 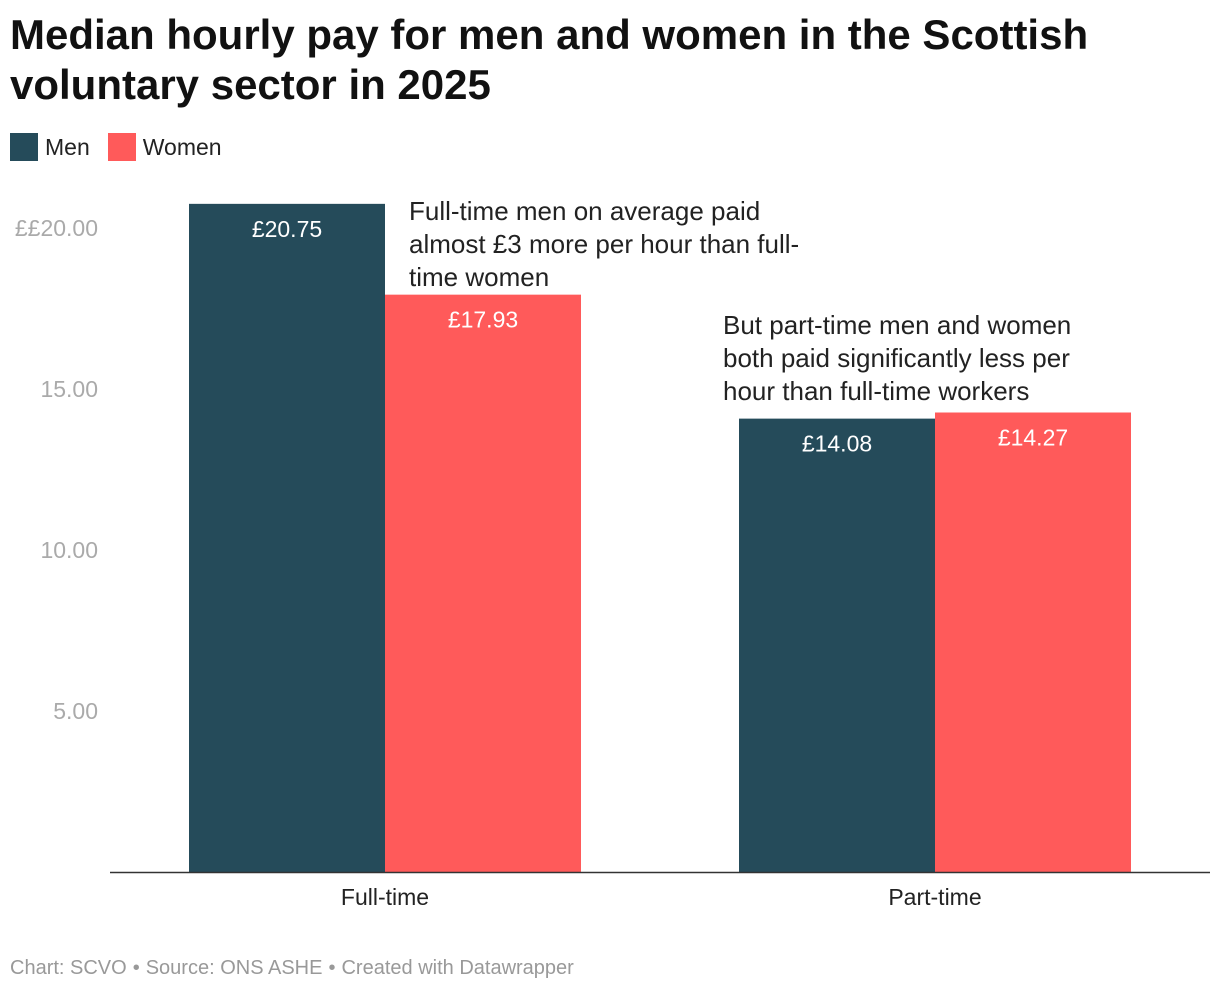 What do you see at coordinates (457, 968) in the screenshot?
I see `footer-created-with: Created with Datawrapper` at bounding box center [457, 968].